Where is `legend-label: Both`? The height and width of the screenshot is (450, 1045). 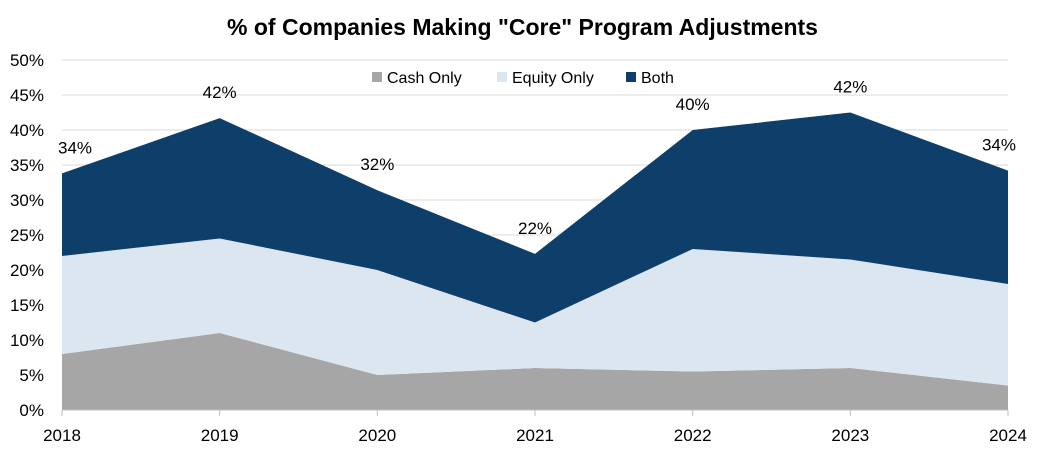
legend-label: Both is located at coordinates (657, 78).